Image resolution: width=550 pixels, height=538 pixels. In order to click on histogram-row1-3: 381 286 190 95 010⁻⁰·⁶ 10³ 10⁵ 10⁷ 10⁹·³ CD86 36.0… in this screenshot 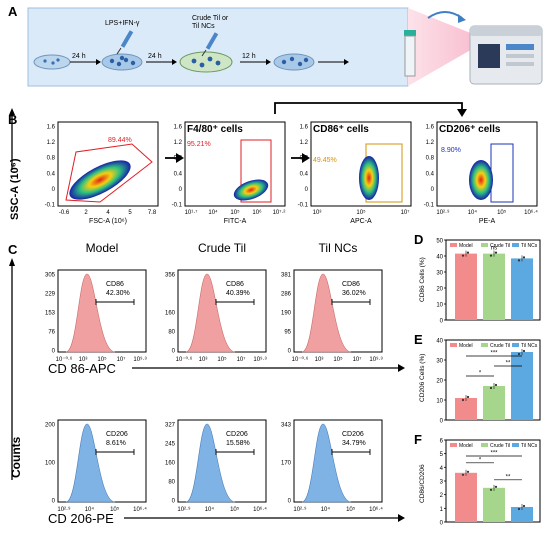, I will do `click(332, 316)`.